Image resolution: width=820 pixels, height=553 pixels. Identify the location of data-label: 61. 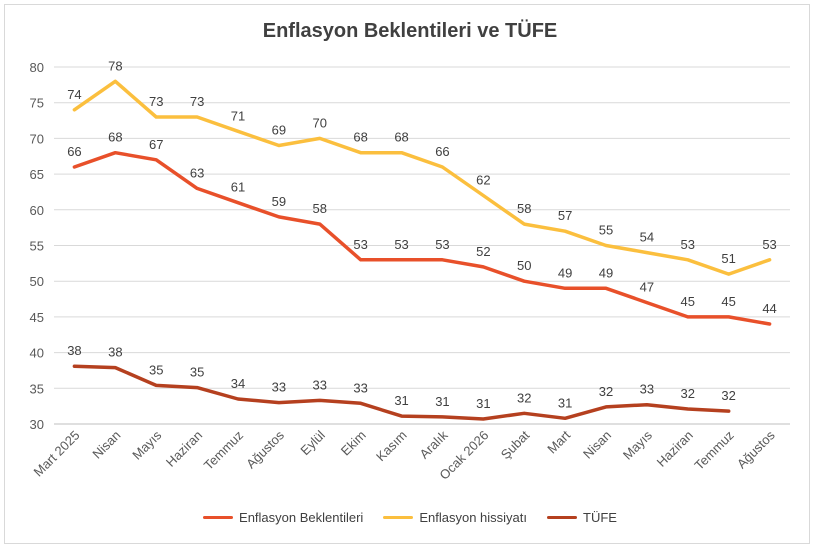
(238, 187).